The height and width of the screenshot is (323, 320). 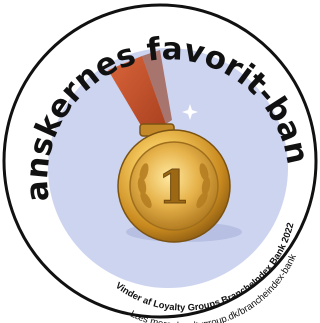 I want to click on laurel-wreath-icon, so click(x=174, y=186).